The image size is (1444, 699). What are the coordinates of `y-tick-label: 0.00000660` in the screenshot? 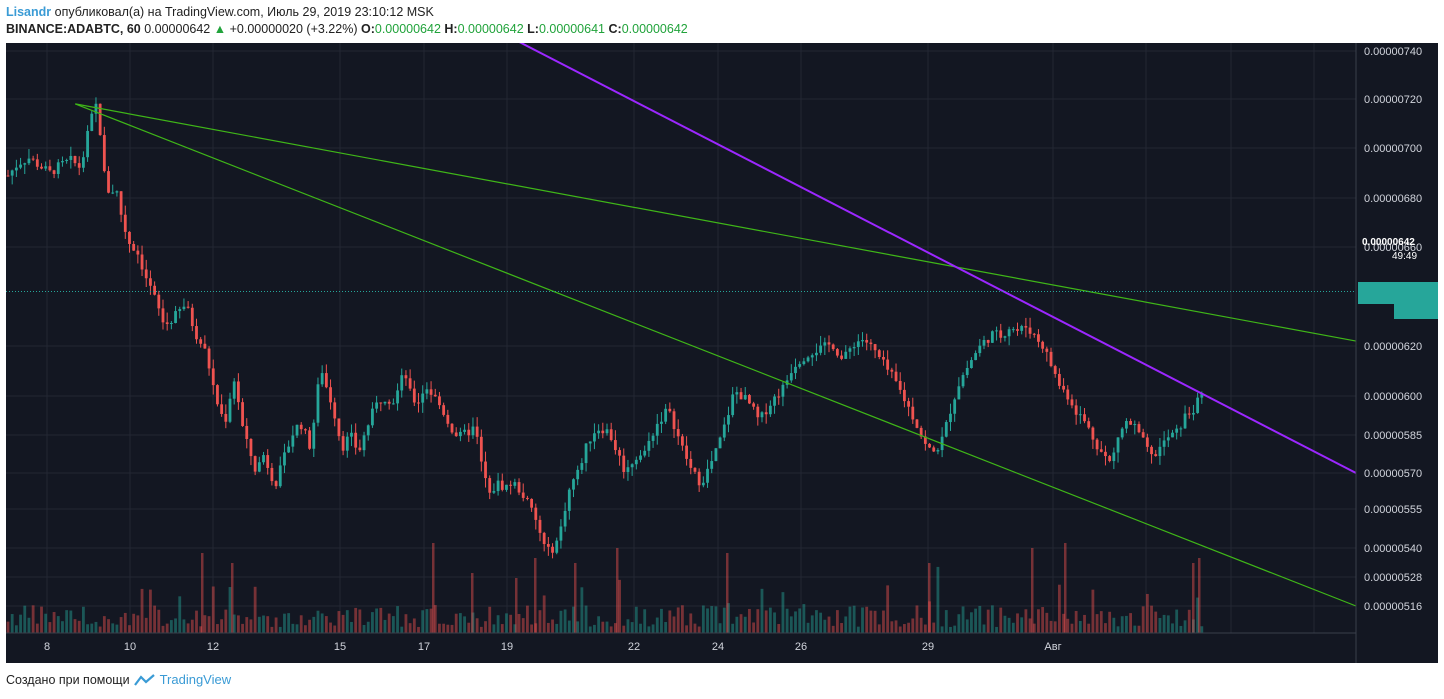 It's located at (1393, 248).